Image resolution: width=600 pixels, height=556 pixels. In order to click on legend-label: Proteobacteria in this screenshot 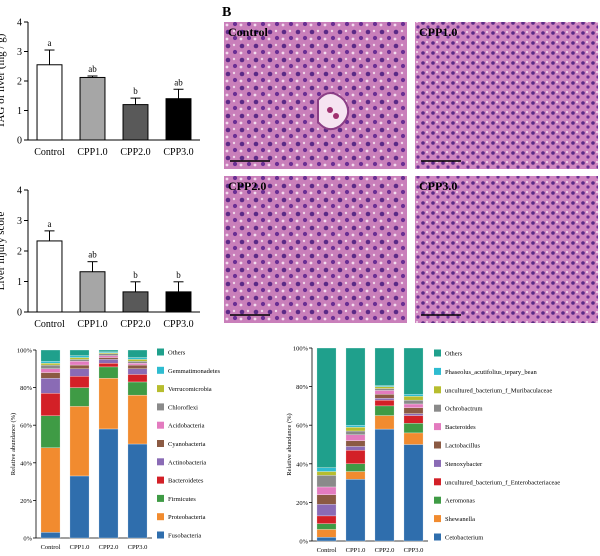, I will do `click(187, 517)`.